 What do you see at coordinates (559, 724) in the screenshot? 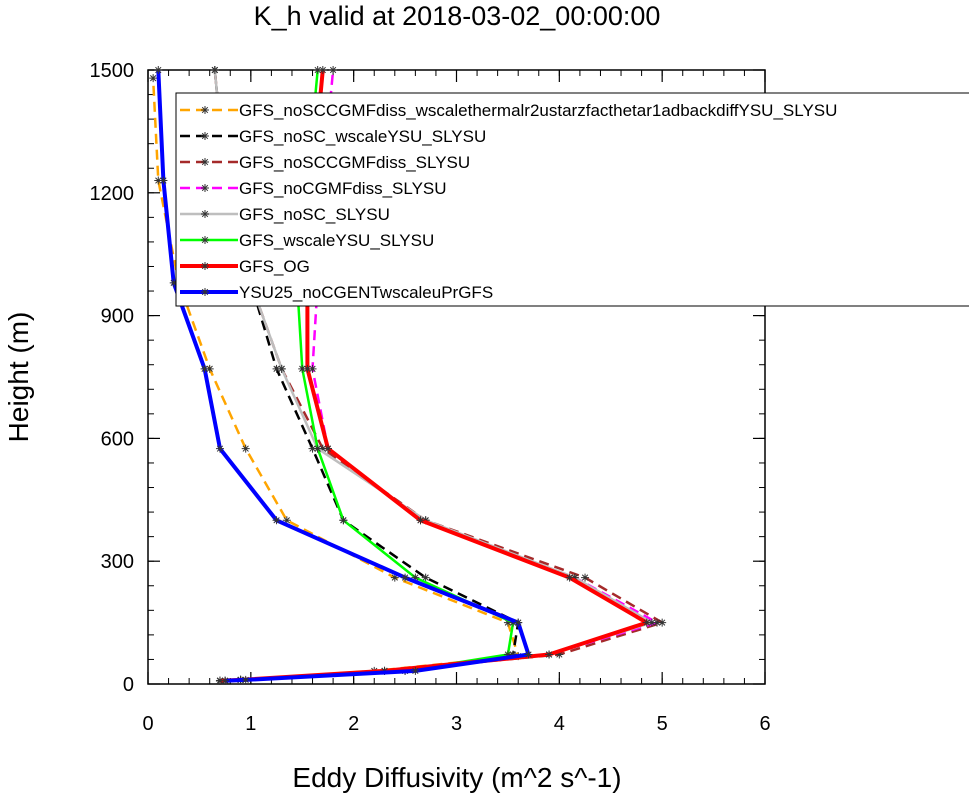
I see `x-tick-label: 4` at bounding box center [559, 724].